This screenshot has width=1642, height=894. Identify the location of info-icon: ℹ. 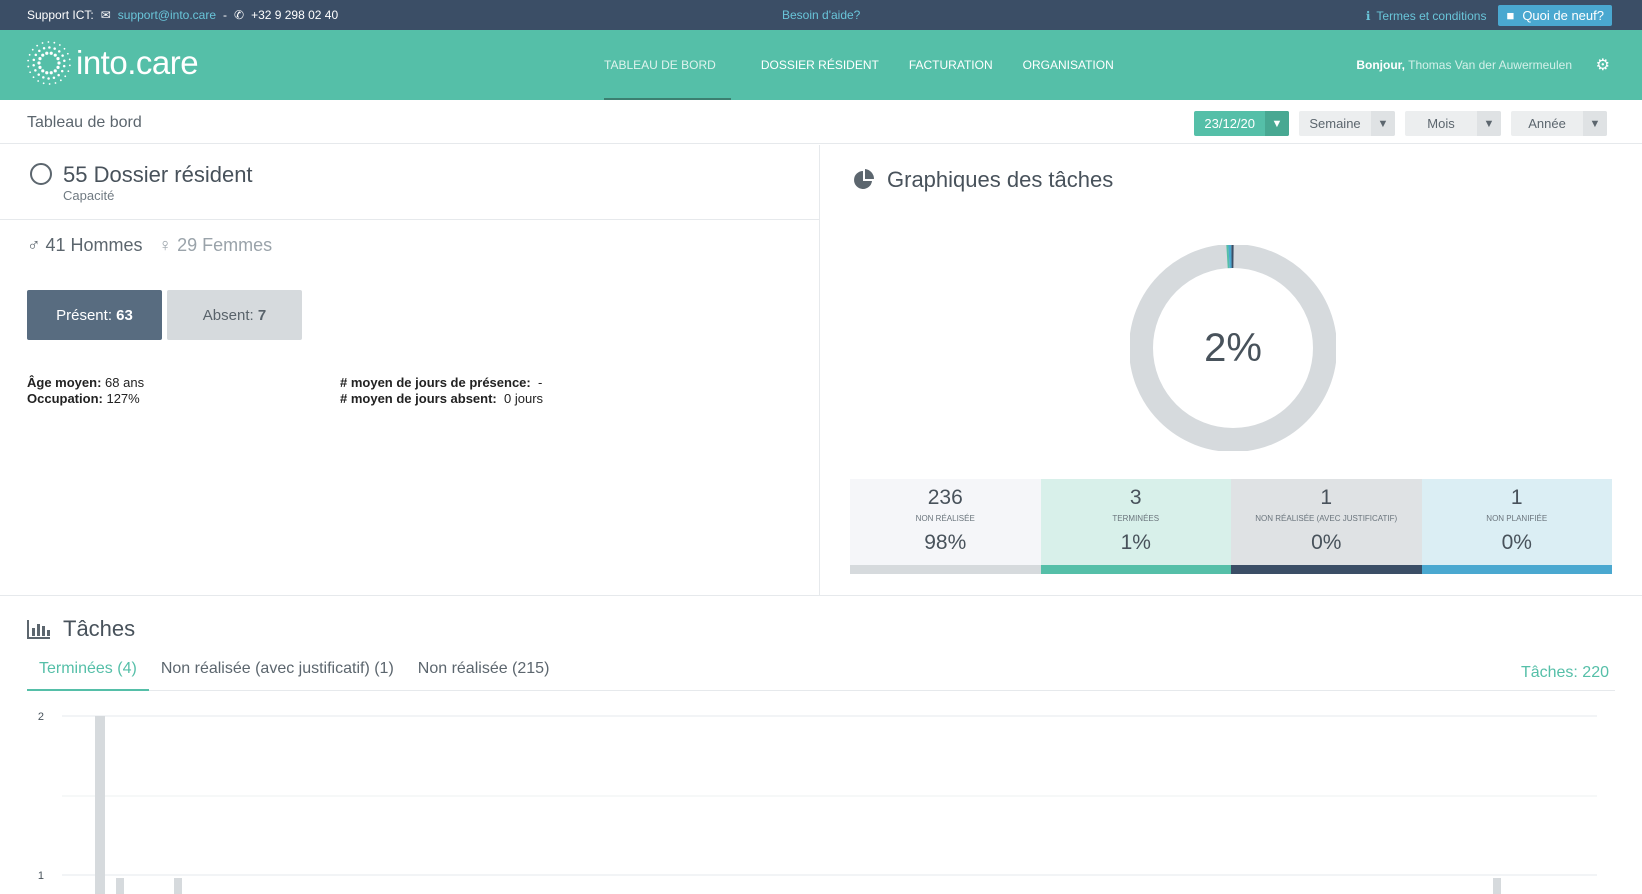
(1368, 16).